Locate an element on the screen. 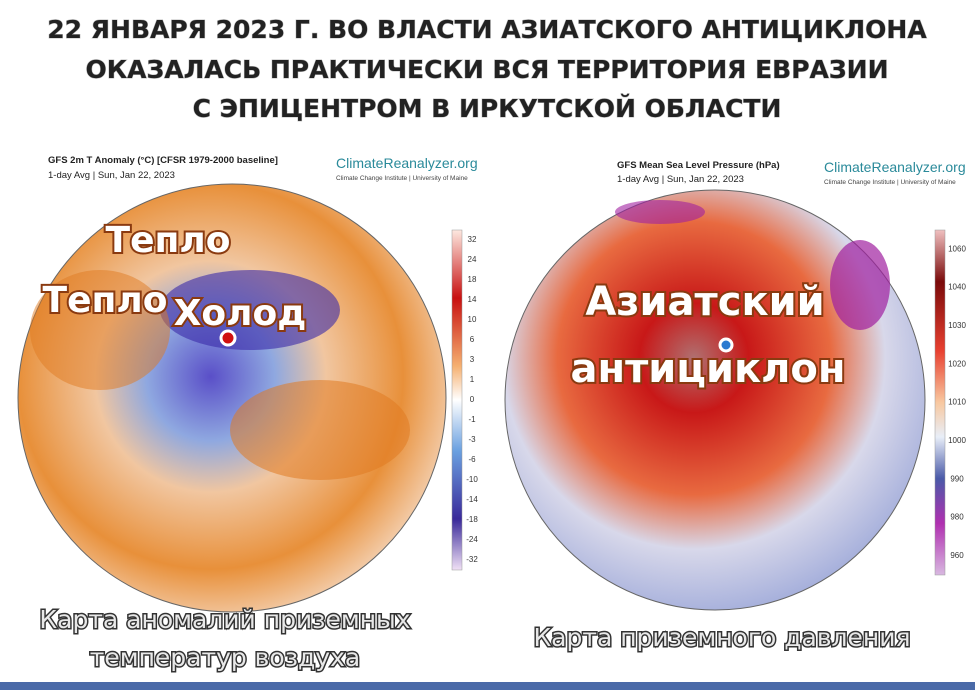 The height and width of the screenshot is (690, 975). colorbar-label: 14 is located at coordinates (472, 299).